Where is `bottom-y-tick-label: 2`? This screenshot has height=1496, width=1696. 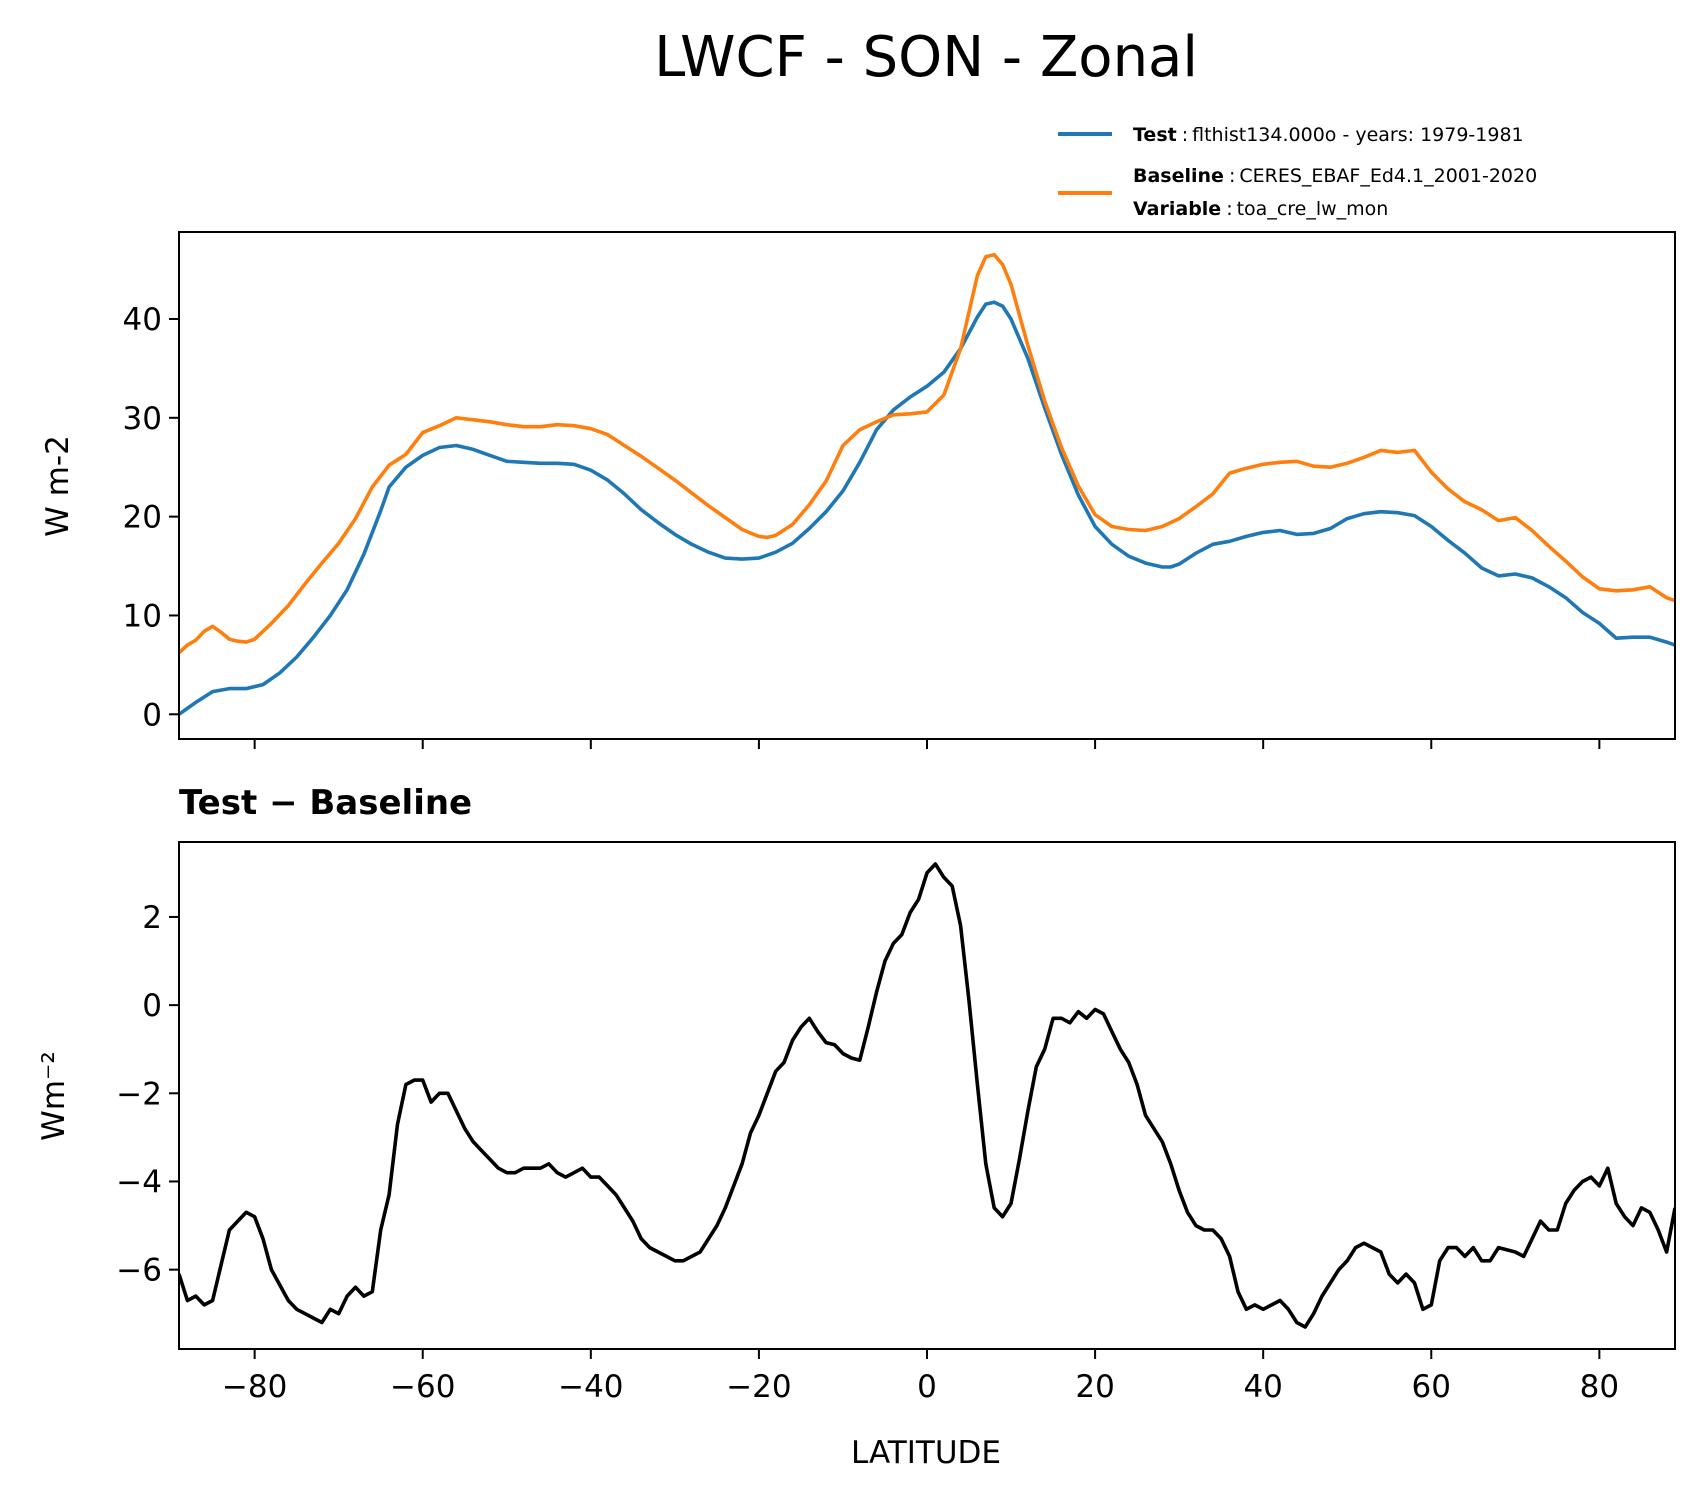
bottom-y-tick-label: 2 is located at coordinates (152, 918).